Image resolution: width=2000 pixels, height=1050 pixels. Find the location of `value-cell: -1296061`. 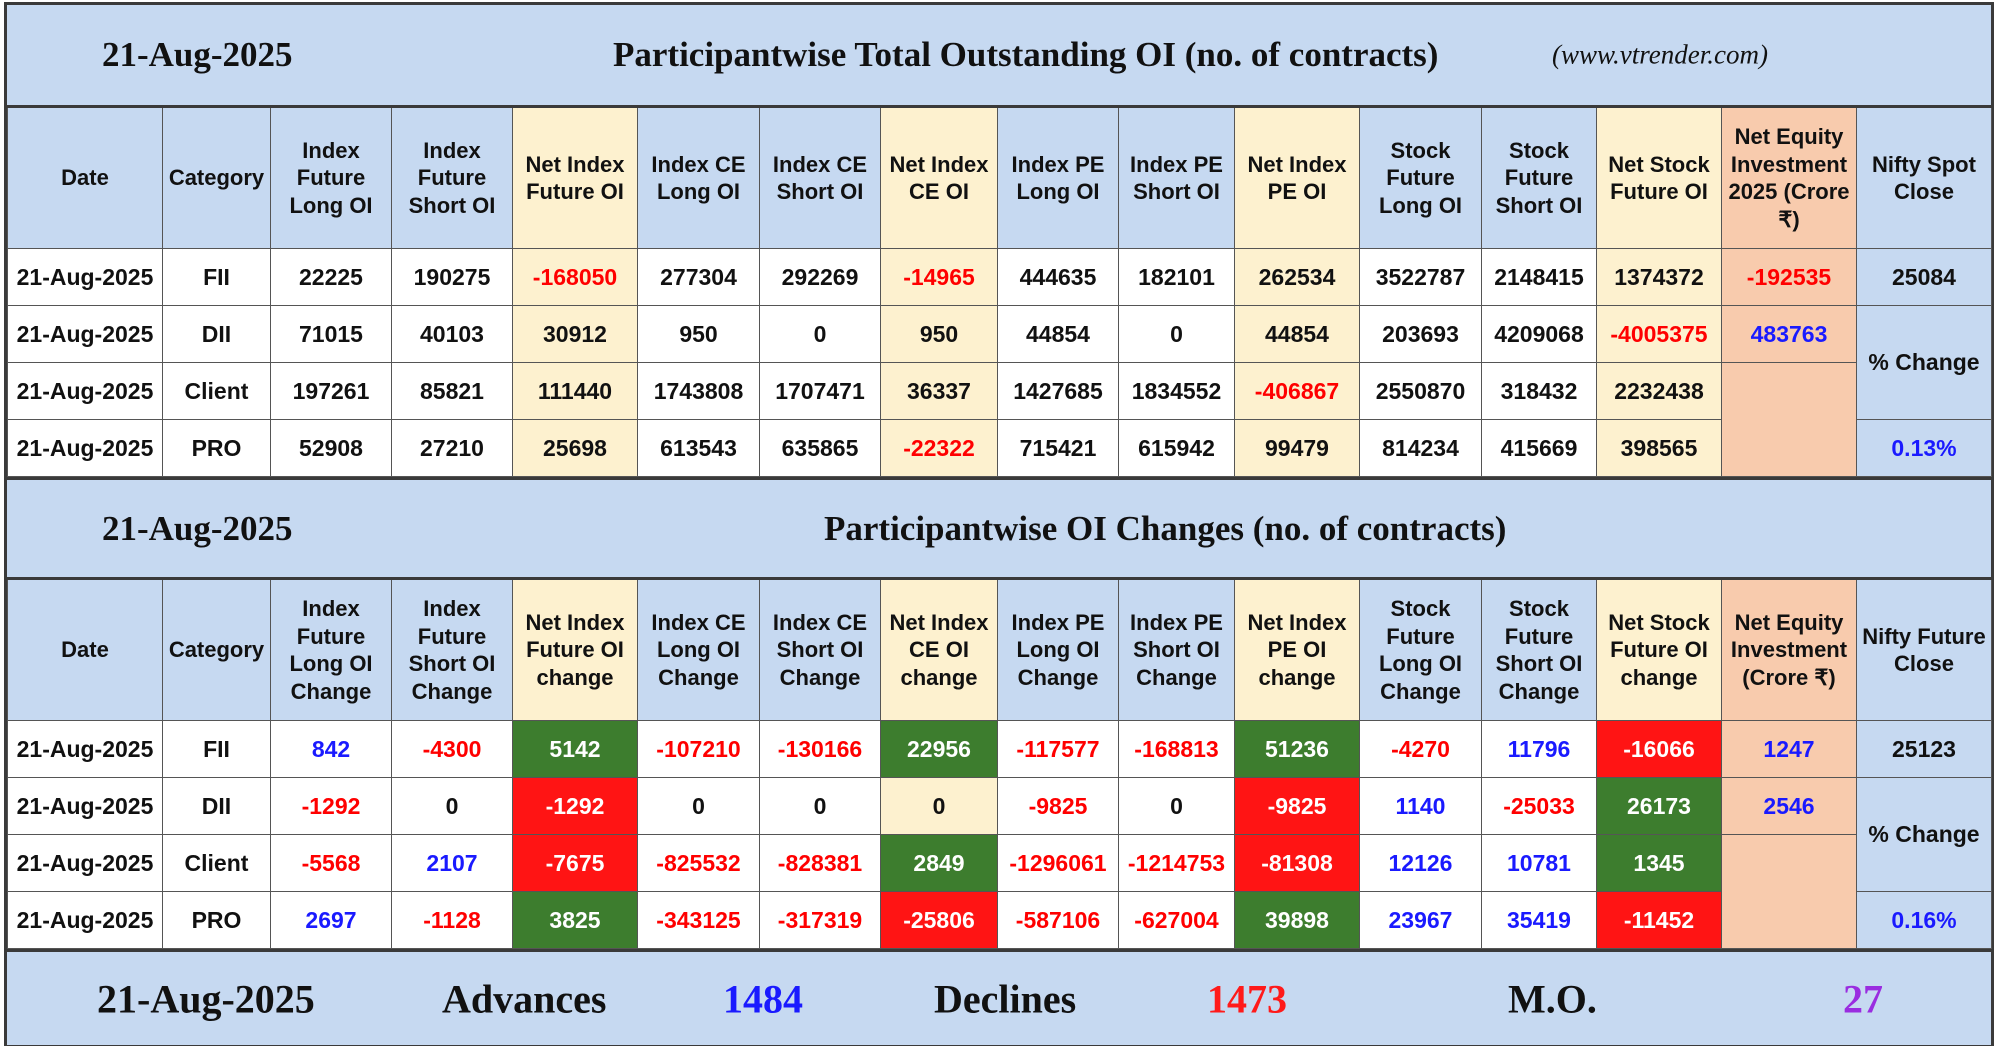

value-cell: -1296061 is located at coordinates (1058, 863).